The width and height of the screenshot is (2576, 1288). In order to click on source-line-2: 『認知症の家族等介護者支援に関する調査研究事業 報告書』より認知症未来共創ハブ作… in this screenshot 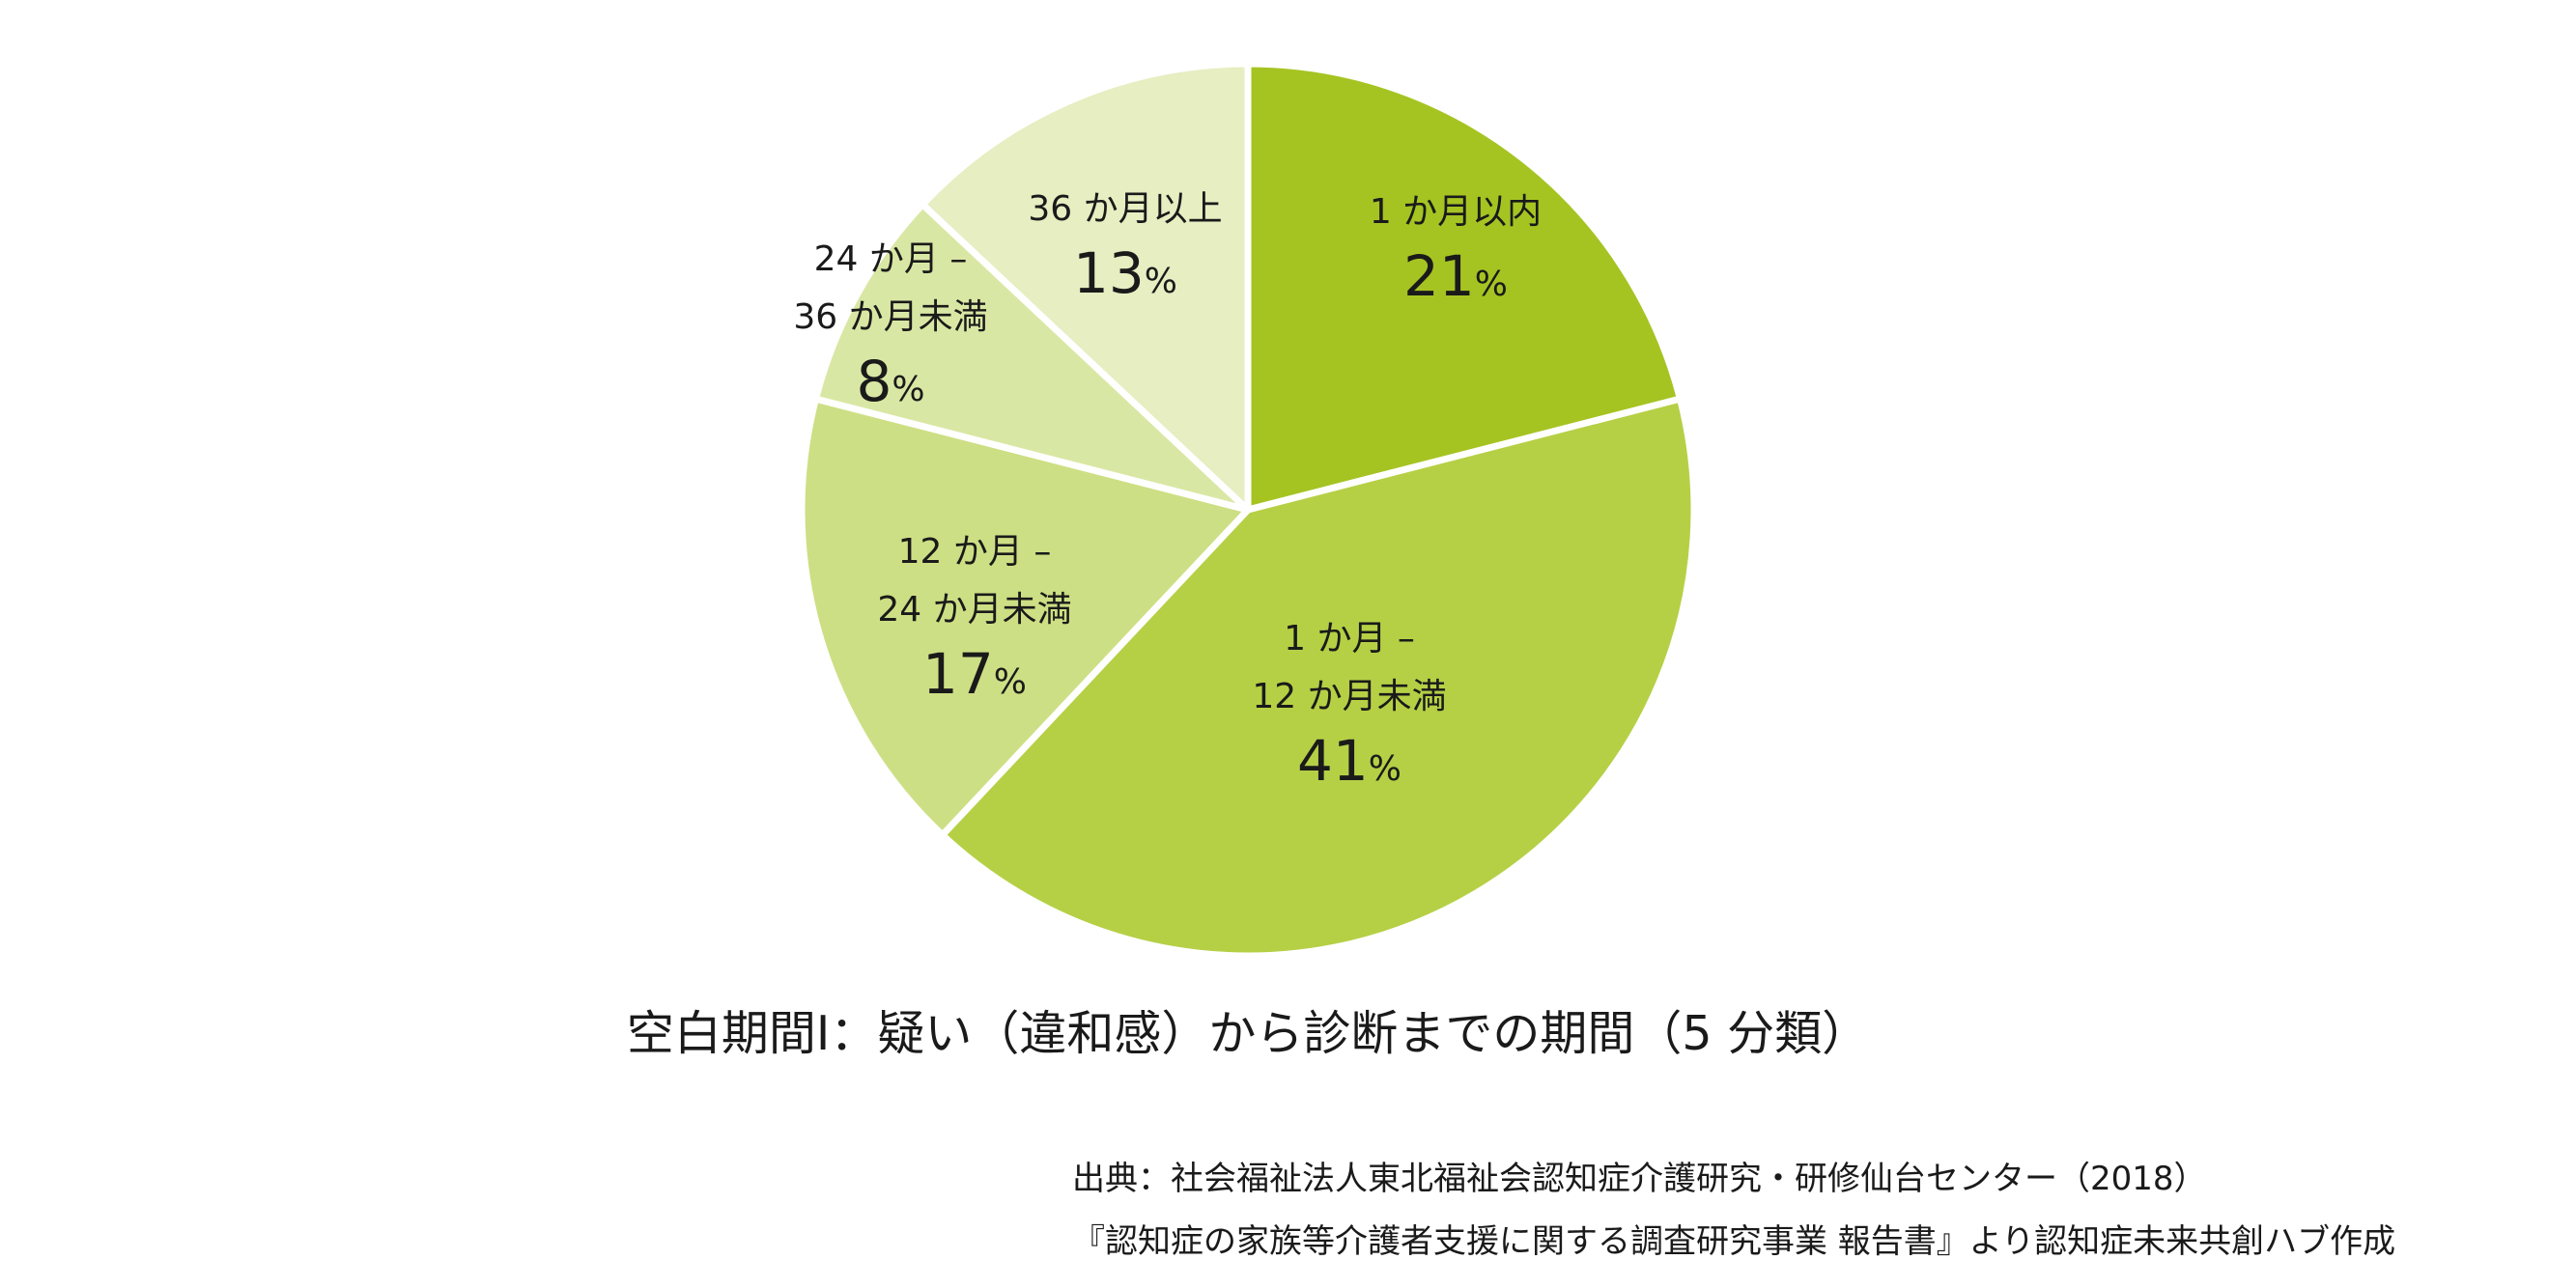, I will do `click(1733, 1242)`.